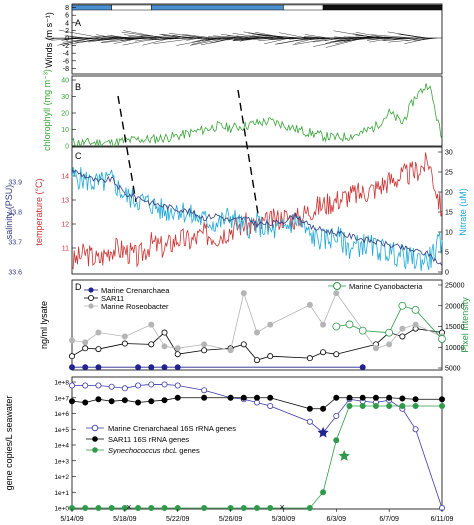  I want to click on gene-ytick-label: 1e+5, so click(61, 430).